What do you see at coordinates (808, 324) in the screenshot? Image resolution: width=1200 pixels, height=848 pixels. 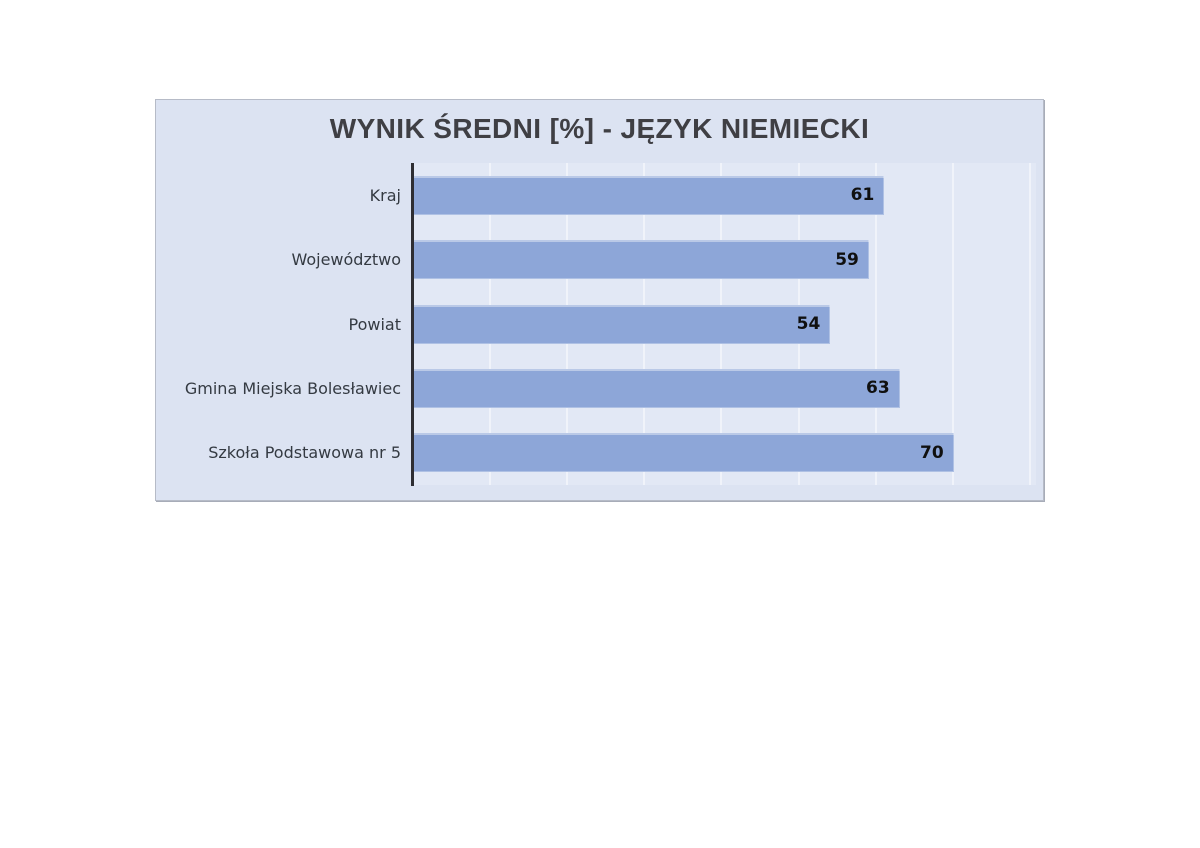 I see `data-label: 54` at bounding box center [808, 324].